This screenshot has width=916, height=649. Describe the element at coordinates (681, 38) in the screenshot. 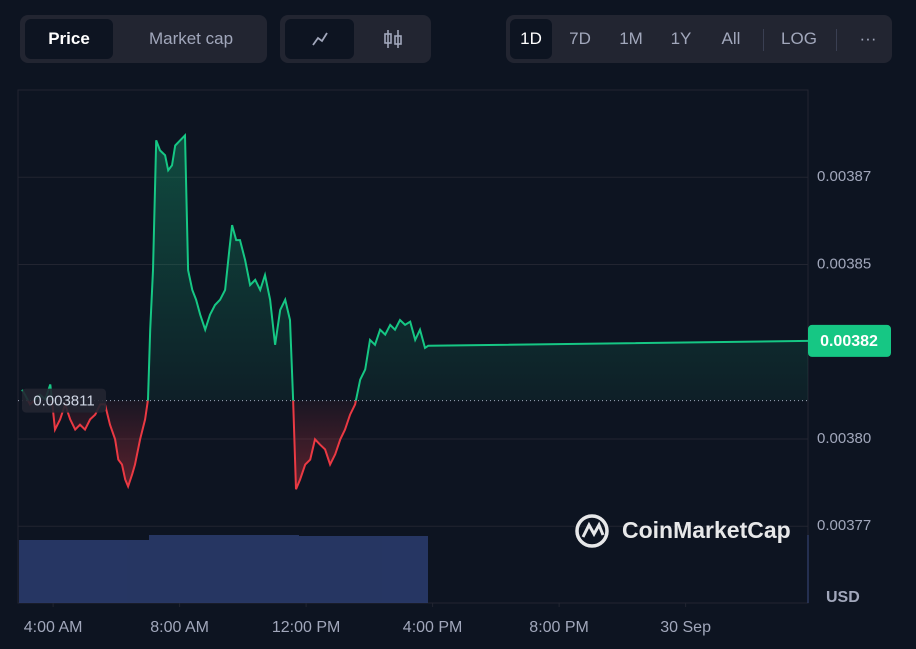

I see `range-button: 1Y` at that location.